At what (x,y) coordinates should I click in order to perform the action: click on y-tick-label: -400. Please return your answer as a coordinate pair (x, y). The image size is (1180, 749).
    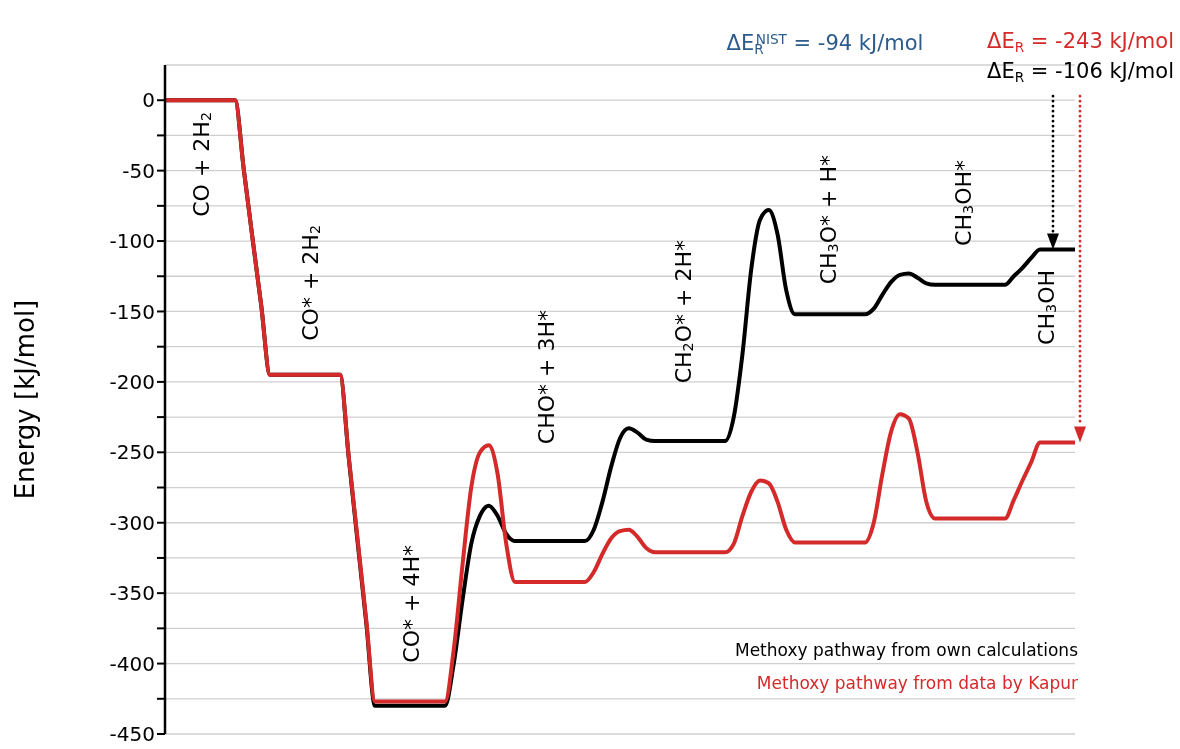
    Looking at the image, I should click on (132, 663).